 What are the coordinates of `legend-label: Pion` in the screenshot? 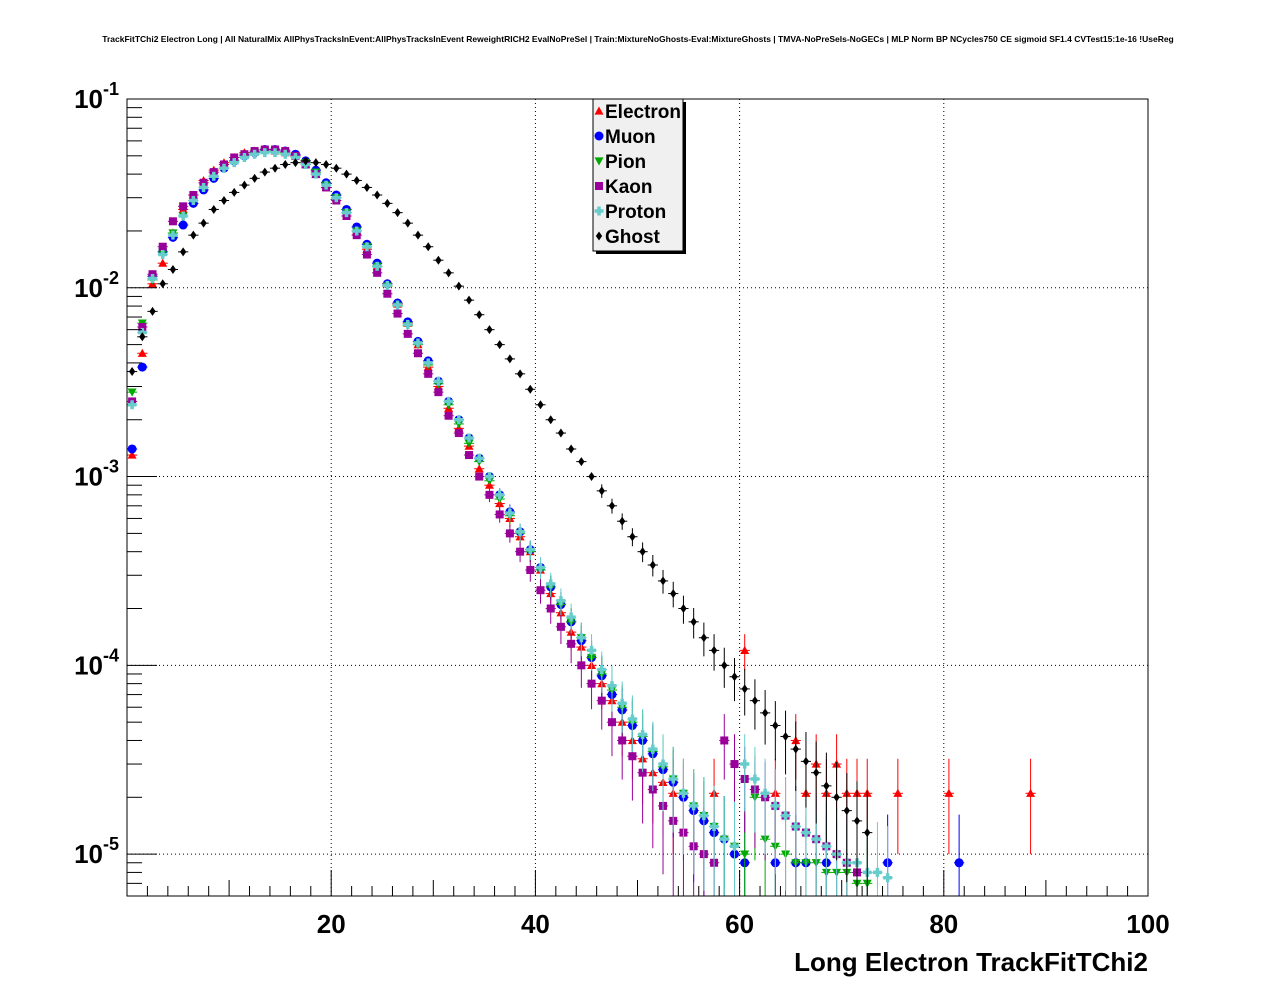 It's located at (625, 162).